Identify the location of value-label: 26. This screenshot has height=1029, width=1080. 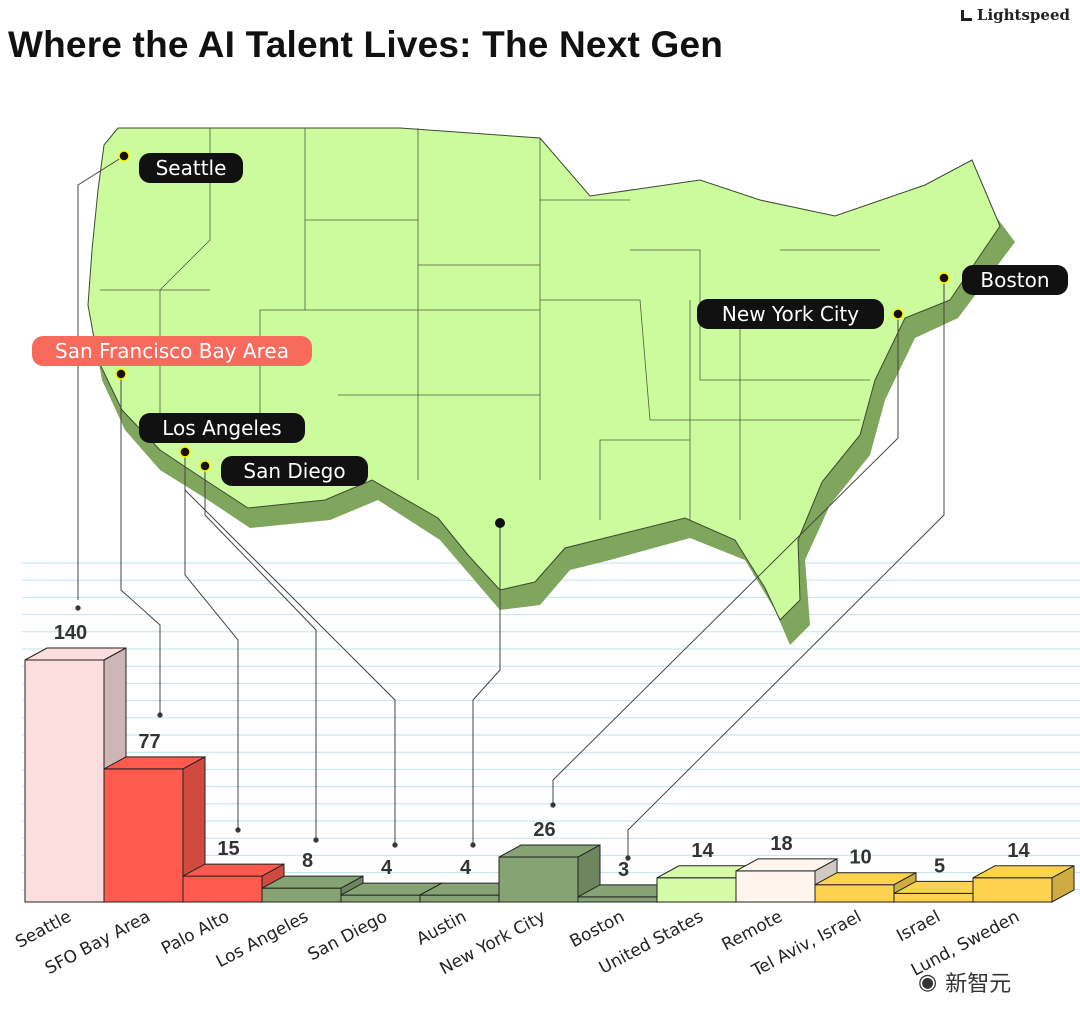
(544, 830).